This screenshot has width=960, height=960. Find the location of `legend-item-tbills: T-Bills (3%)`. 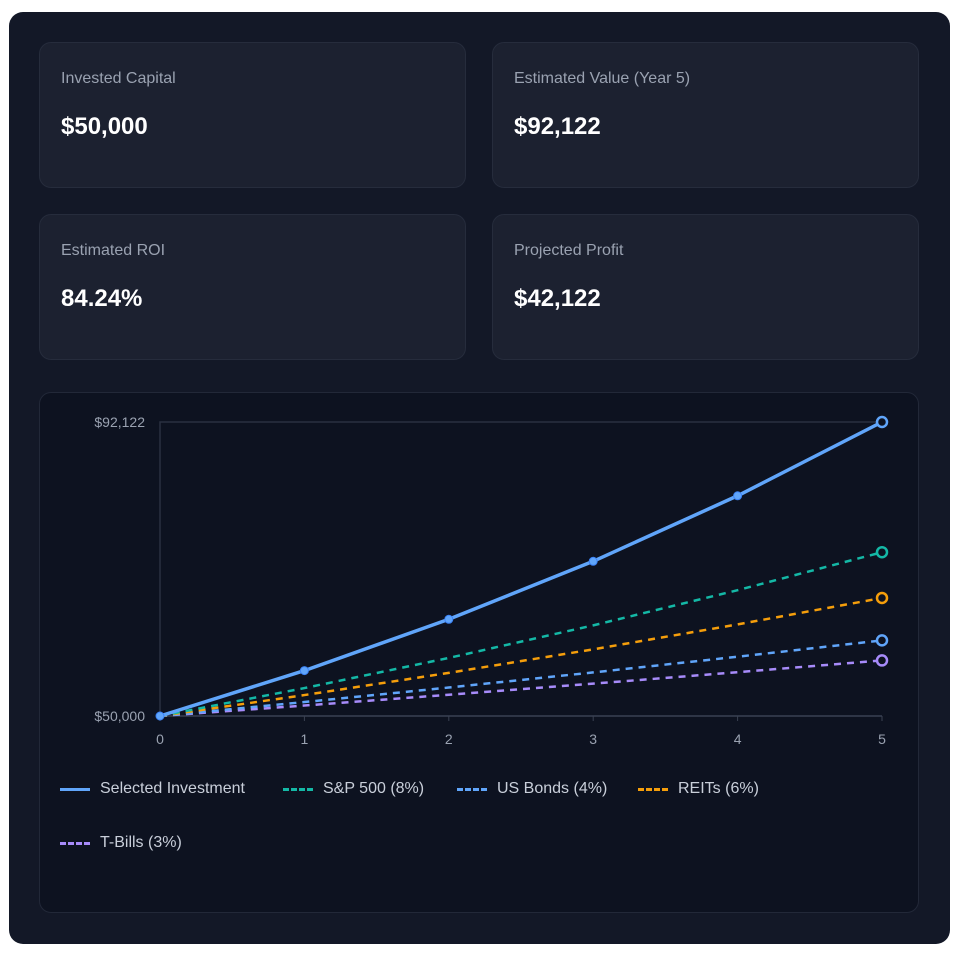

legend-item-tbills: T-Bills (3%) is located at coordinates (121, 843).